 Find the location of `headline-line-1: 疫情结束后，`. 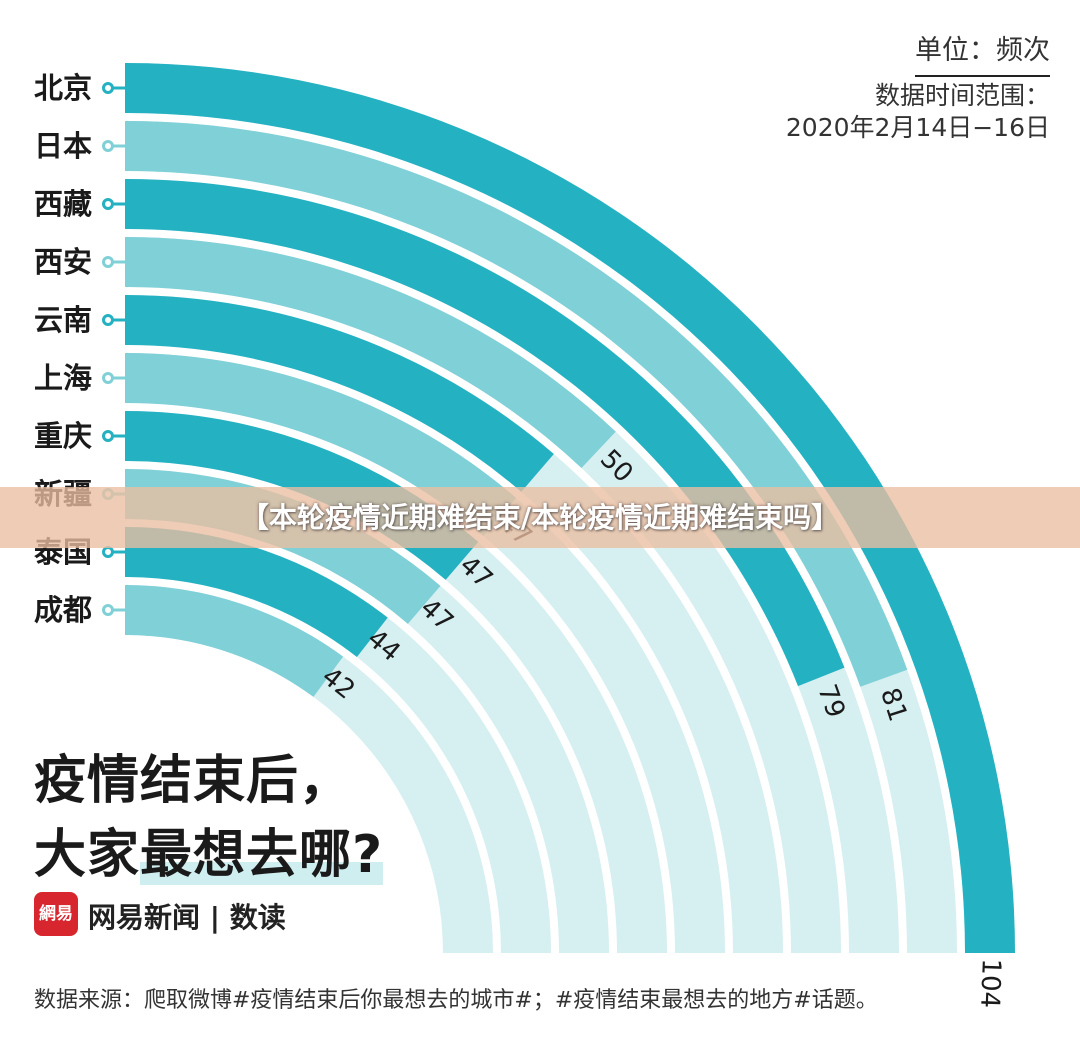

headline-line-1: 疫情结束后， is located at coordinates (193, 781).